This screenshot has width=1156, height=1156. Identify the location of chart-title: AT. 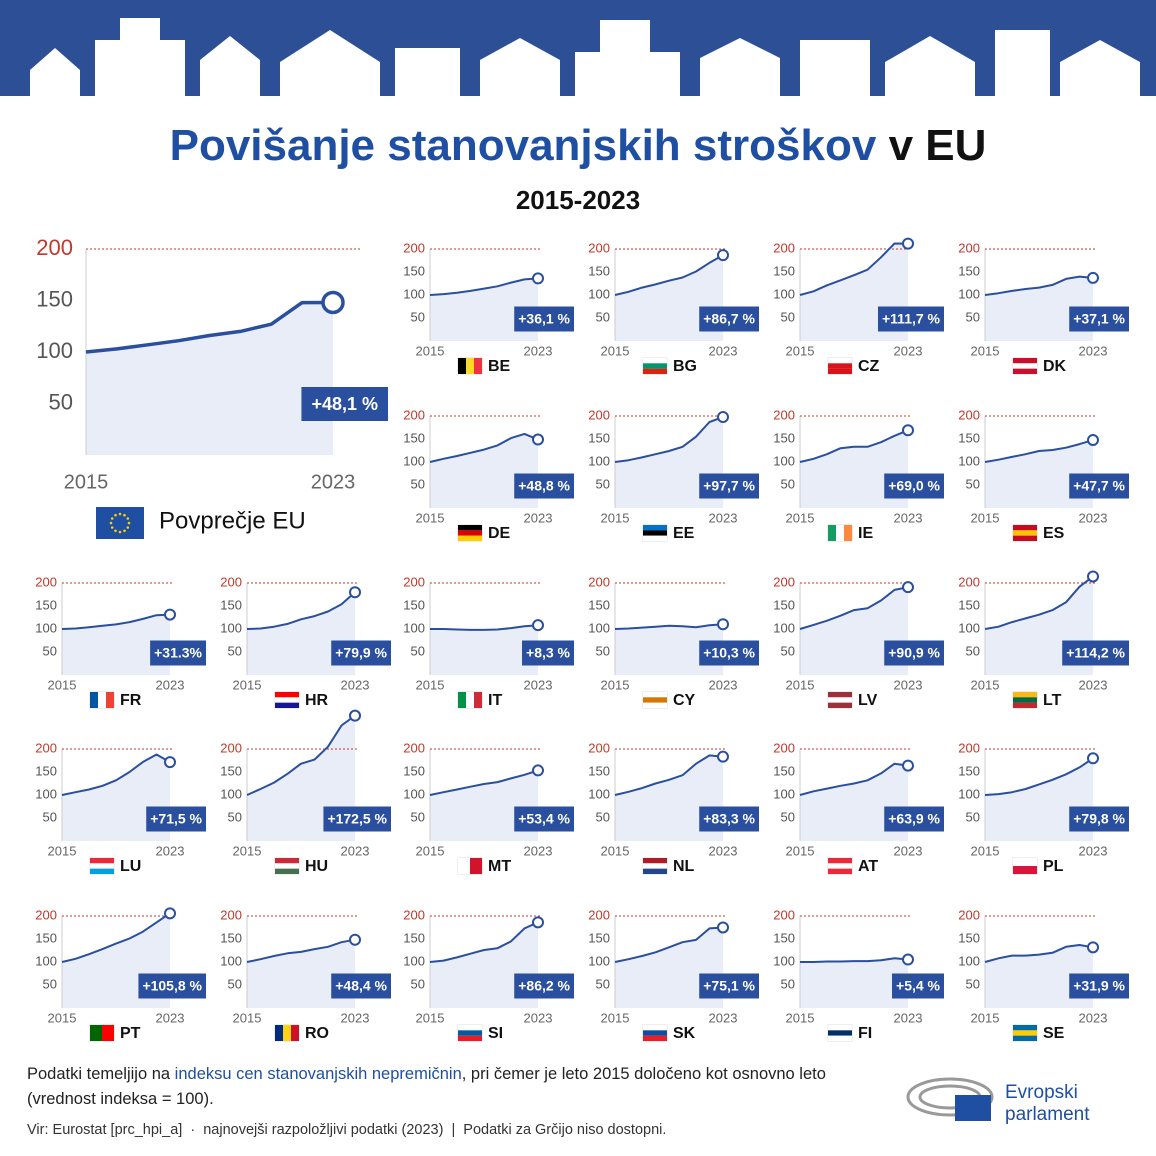
(868, 866).